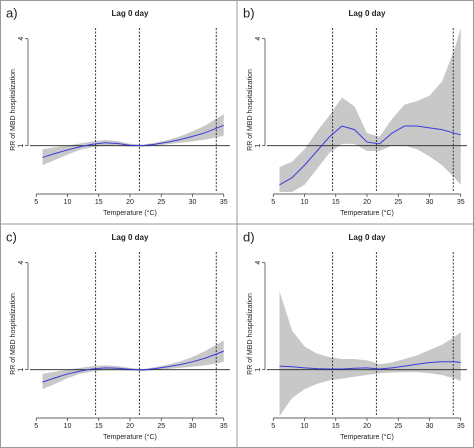 This screenshot has height=448, width=474. What do you see at coordinates (12, 12) in the screenshot?
I see `panel-label: a)` at bounding box center [12, 12].